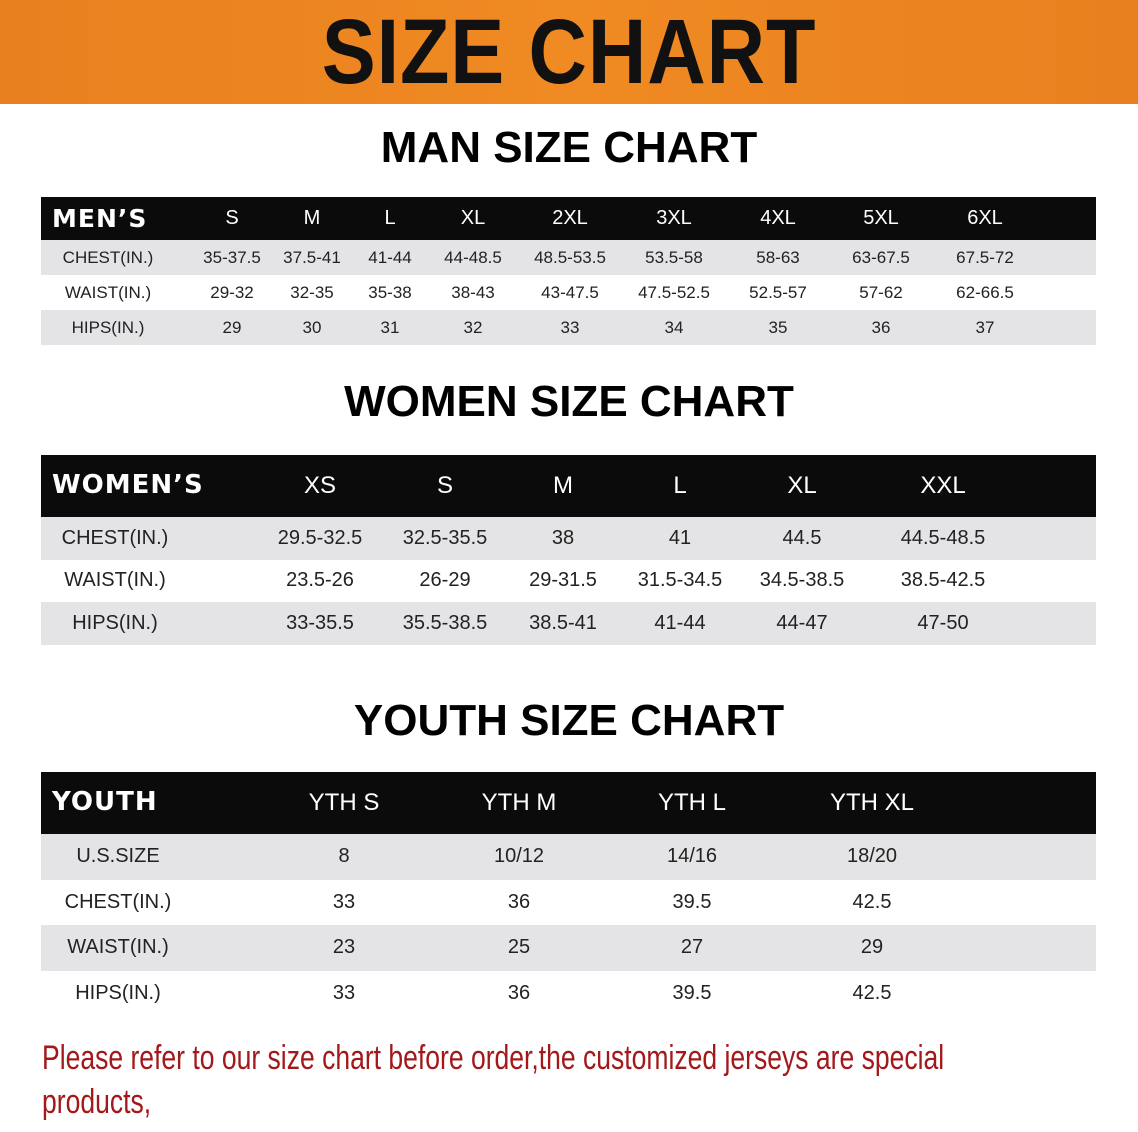  What do you see at coordinates (115, 622) in the screenshot?
I see `women-row-label: HIPS(IN.)` at bounding box center [115, 622].